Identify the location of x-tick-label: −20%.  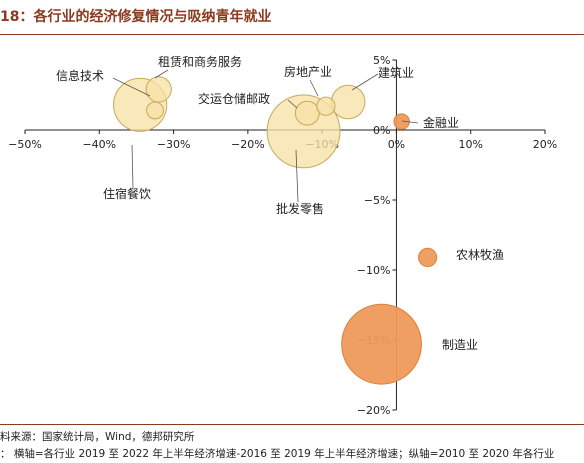
(248, 144).